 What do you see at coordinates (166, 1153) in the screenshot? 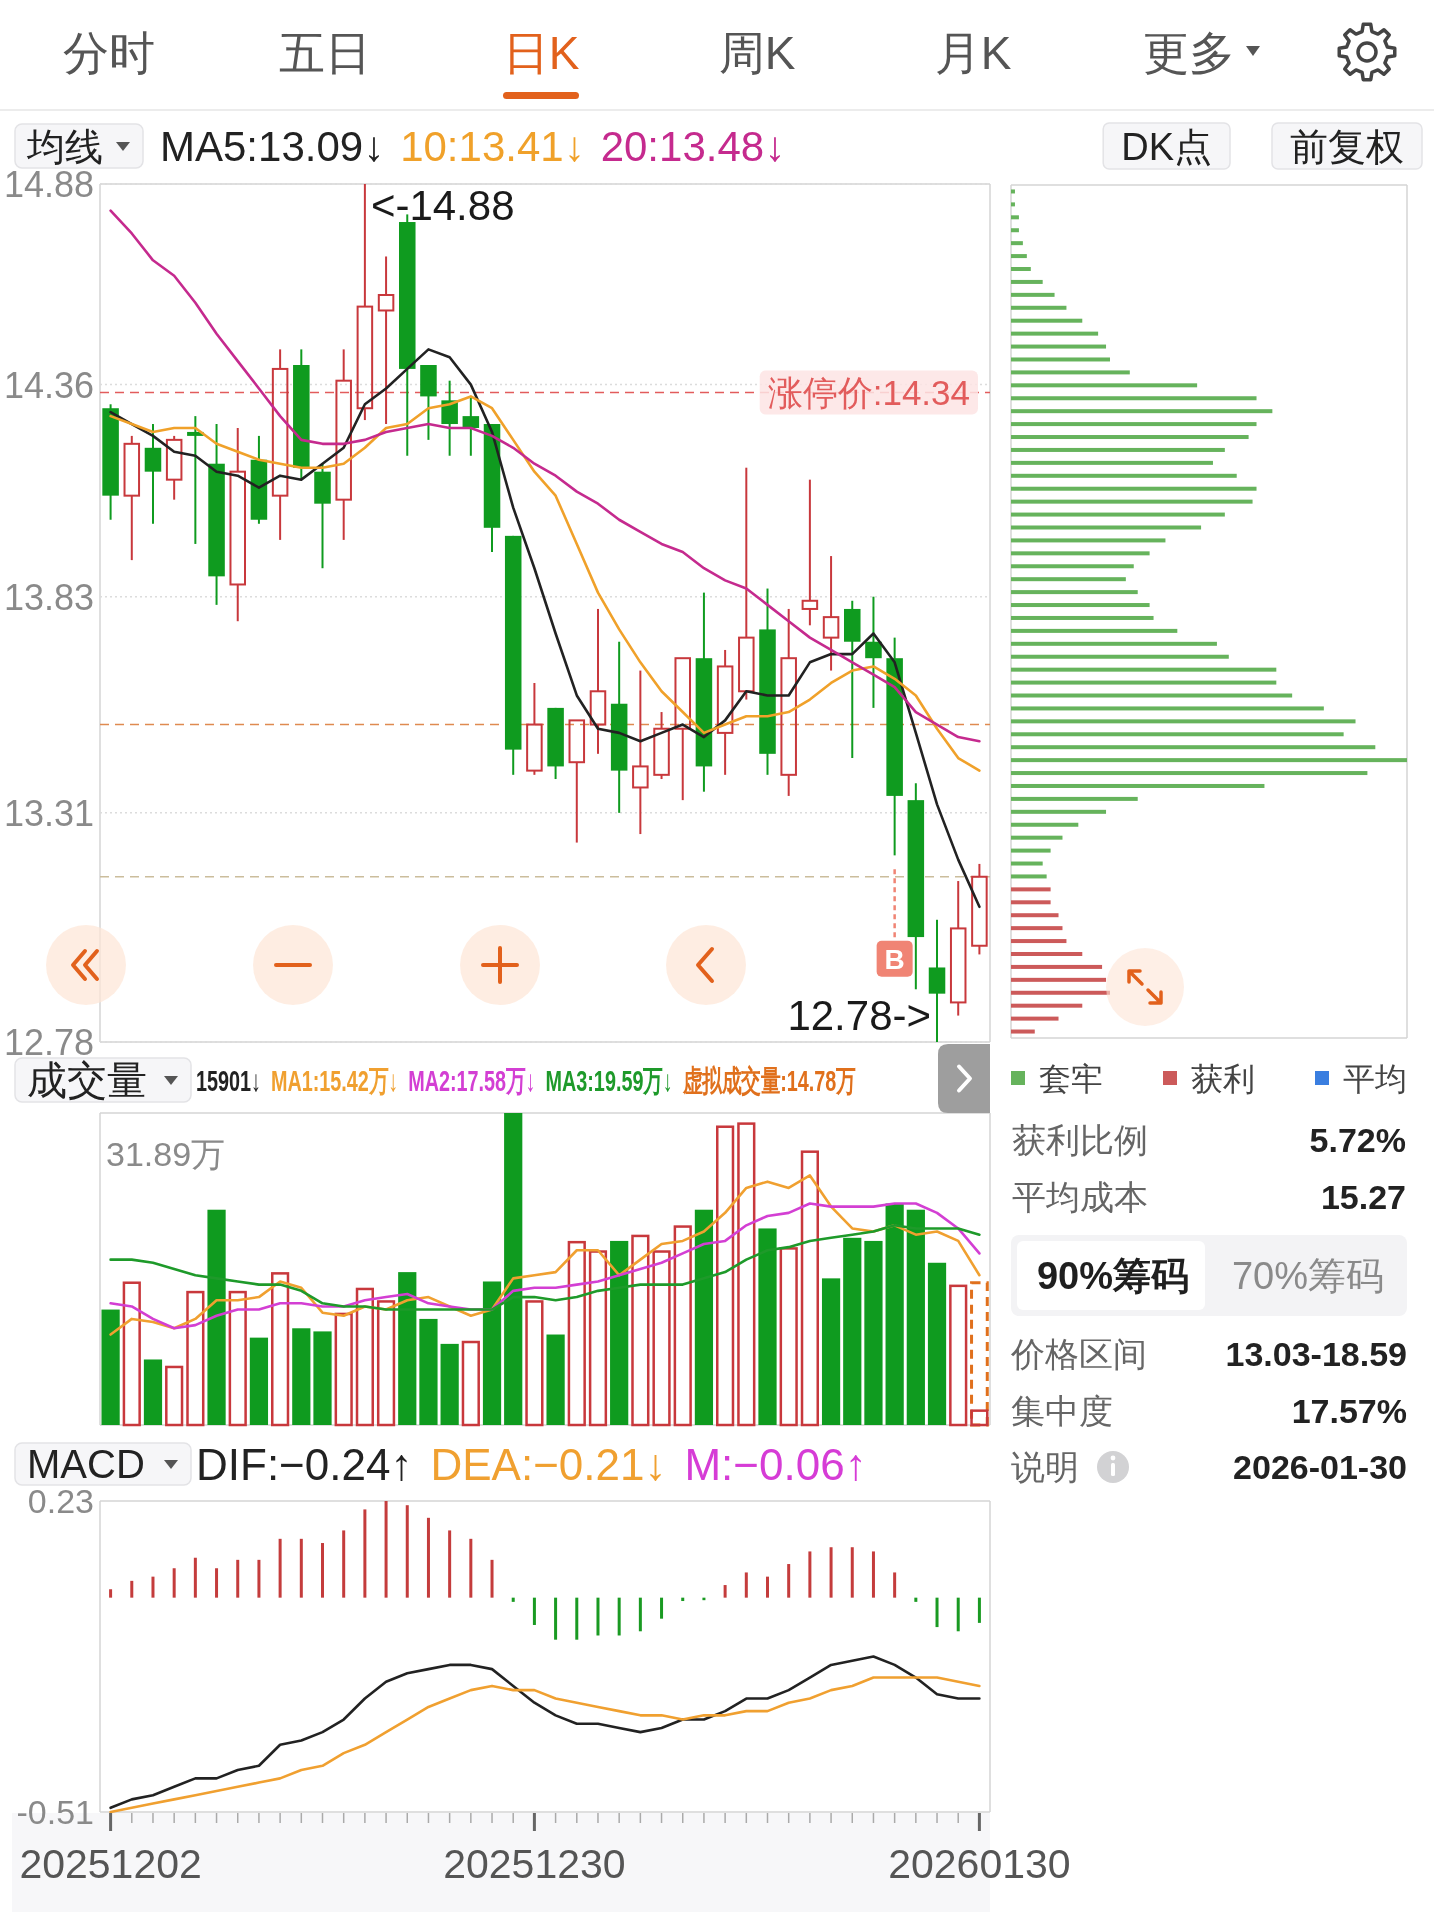
I see `annotation: 31.89万` at bounding box center [166, 1153].